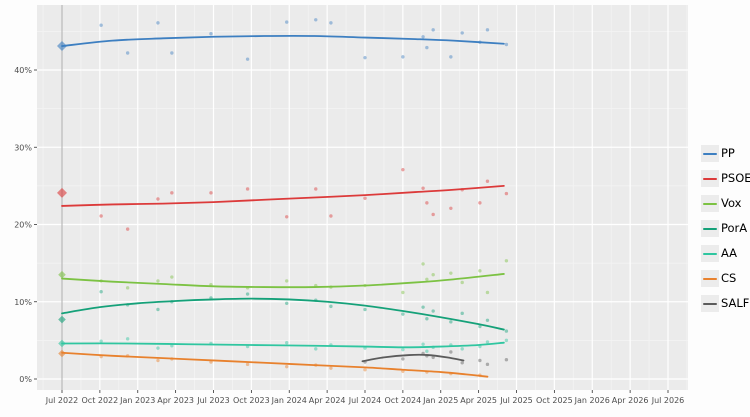  I want to click on trend-line-pp, so click(283, 40).